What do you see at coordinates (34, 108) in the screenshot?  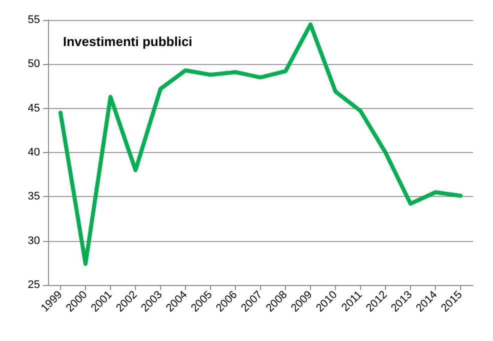 I see `y-tick-label: 45` at bounding box center [34, 108].